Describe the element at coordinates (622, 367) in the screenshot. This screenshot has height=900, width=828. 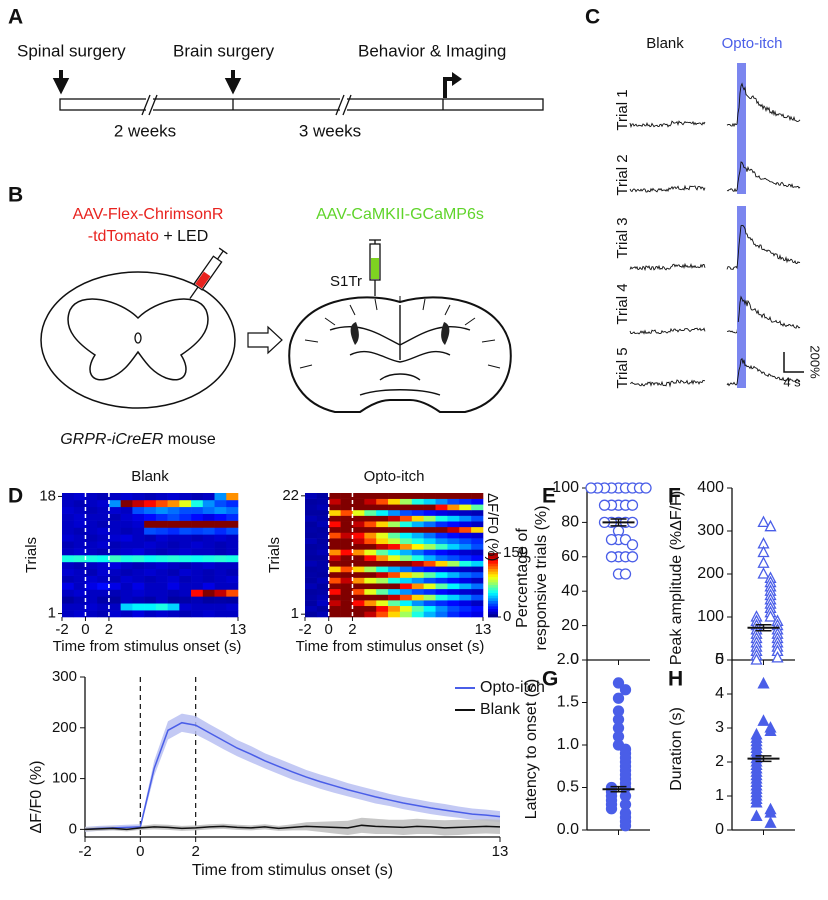
I see `trial-label: Trial 5` at that location.